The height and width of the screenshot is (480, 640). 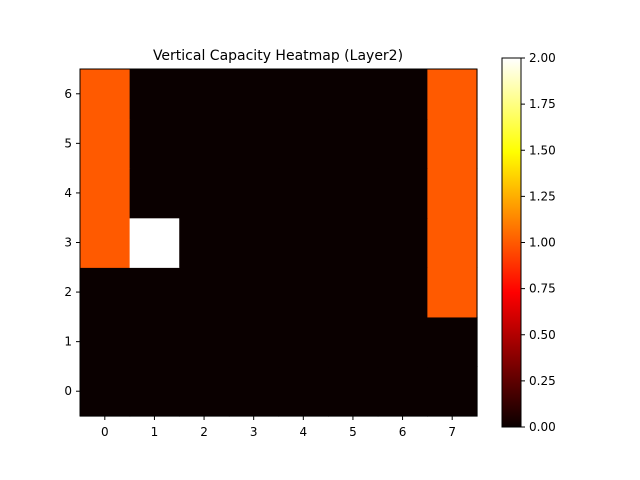 What do you see at coordinates (542, 427) in the screenshot?
I see `colorbar-tick-label: 0.00` at bounding box center [542, 427].